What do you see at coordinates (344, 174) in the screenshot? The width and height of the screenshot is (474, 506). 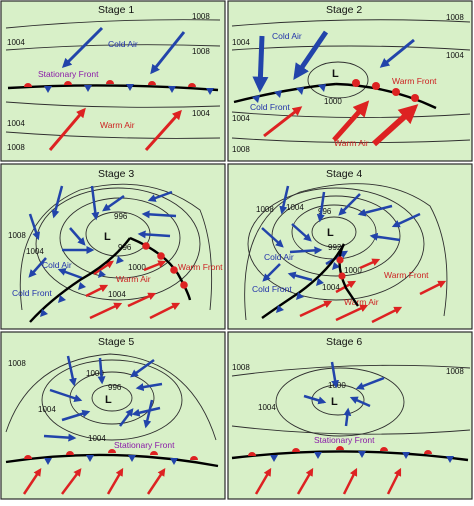 I see `panel-title: Stage 4` at bounding box center [344, 174].